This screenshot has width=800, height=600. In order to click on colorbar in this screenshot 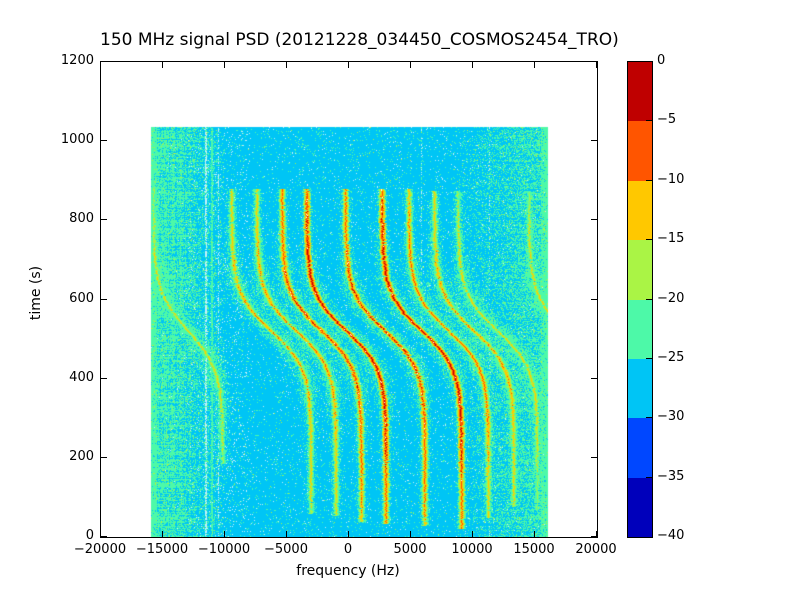, I will do `click(640, 299)`.